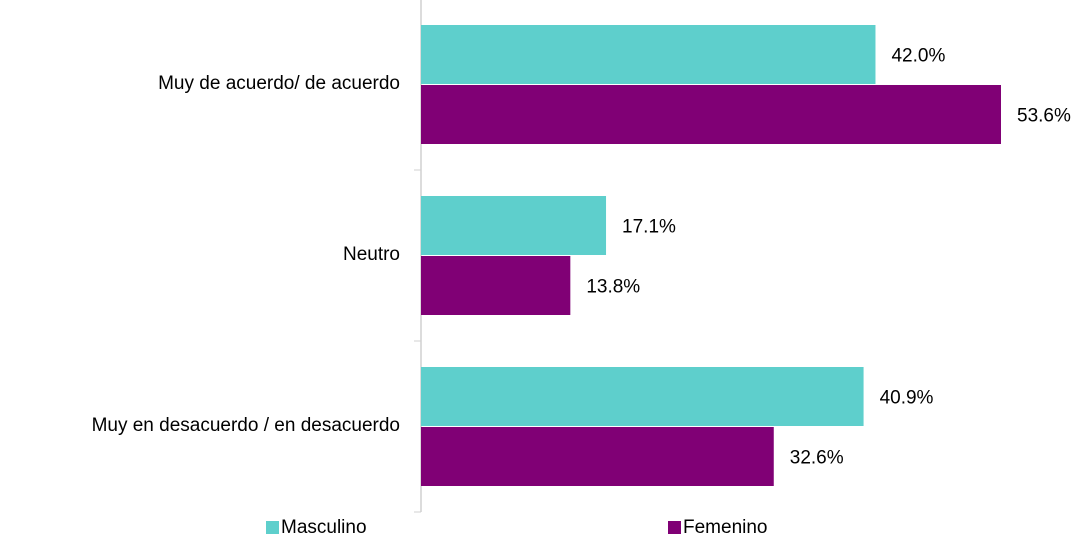 The image size is (1084, 538). Describe the element at coordinates (649, 227) in the screenshot. I see `value-label: 17.1%` at that location.